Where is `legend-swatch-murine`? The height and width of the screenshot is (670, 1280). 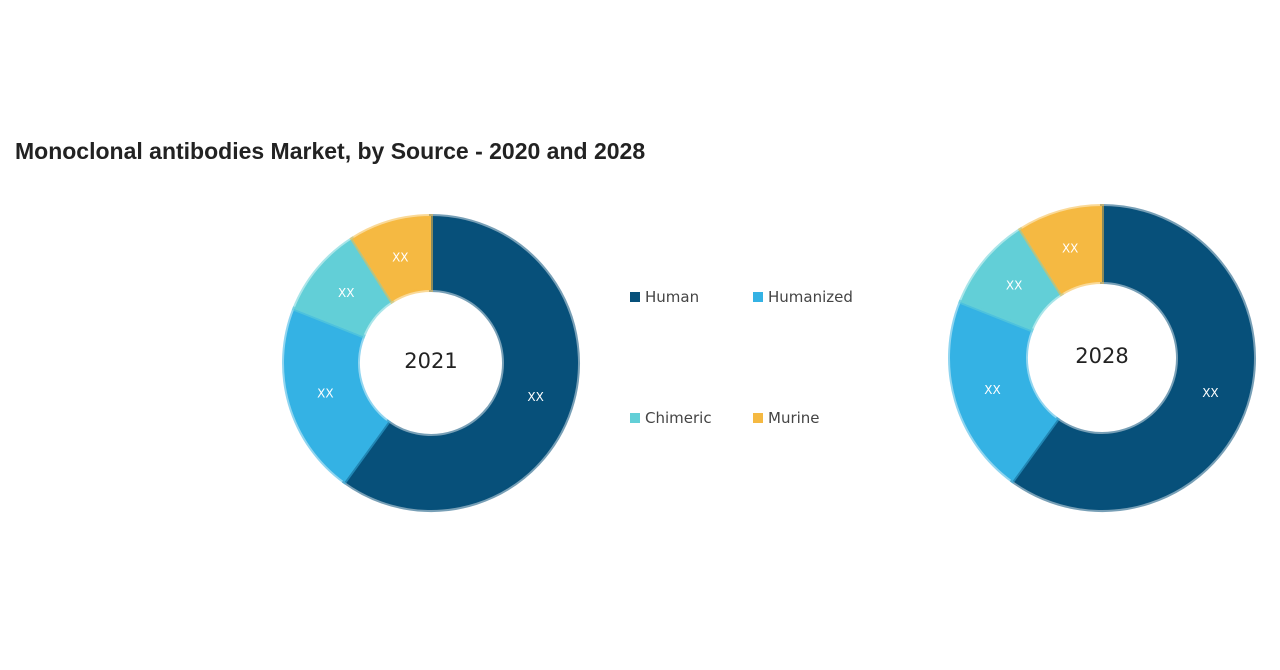 legend-swatch-murine is located at coordinates (758, 418).